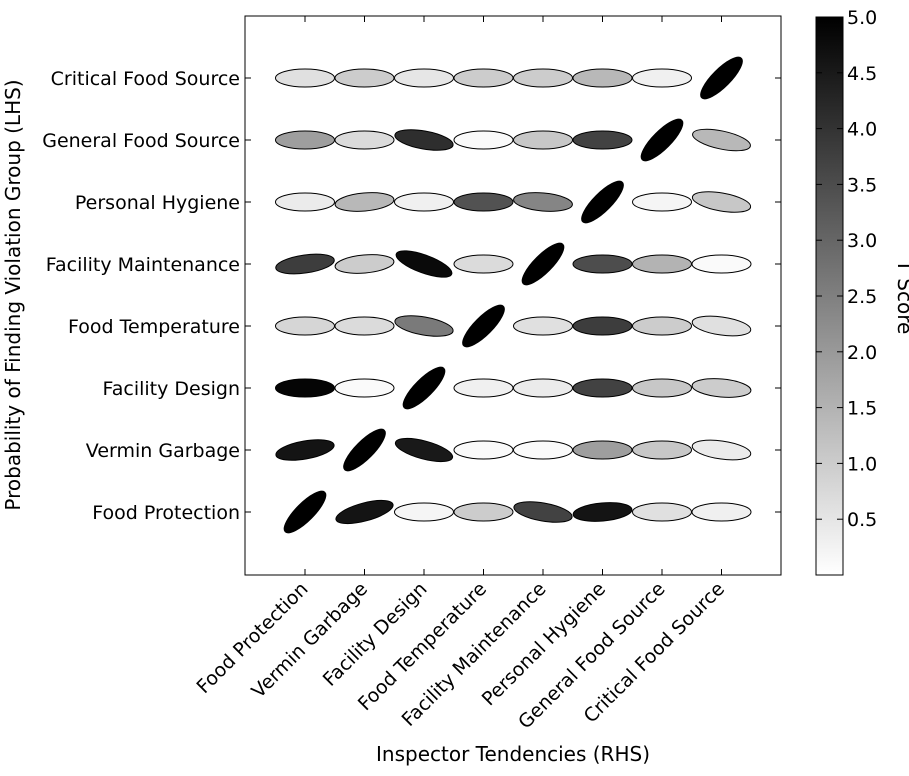 The height and width of the screenshot is (776, 909). I want to click on ellipse-personal-hygiene-food-temperature, so click(483, 202).